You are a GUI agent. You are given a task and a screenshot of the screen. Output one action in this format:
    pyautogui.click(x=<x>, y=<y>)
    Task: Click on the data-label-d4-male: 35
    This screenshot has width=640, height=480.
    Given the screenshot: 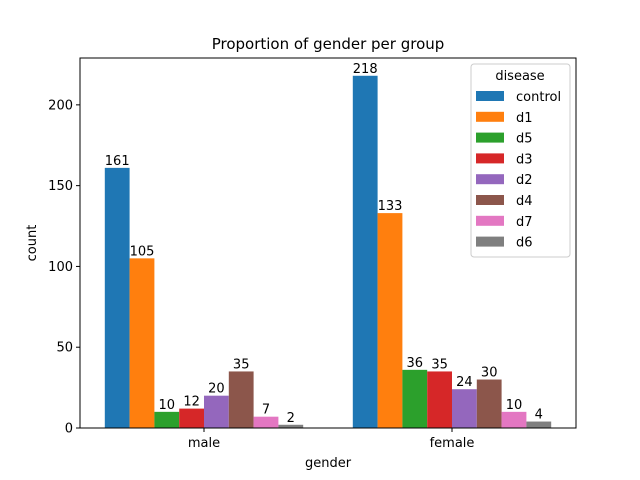 What is the action you would take?
    pyautogui.click(x=241, y=364)
    